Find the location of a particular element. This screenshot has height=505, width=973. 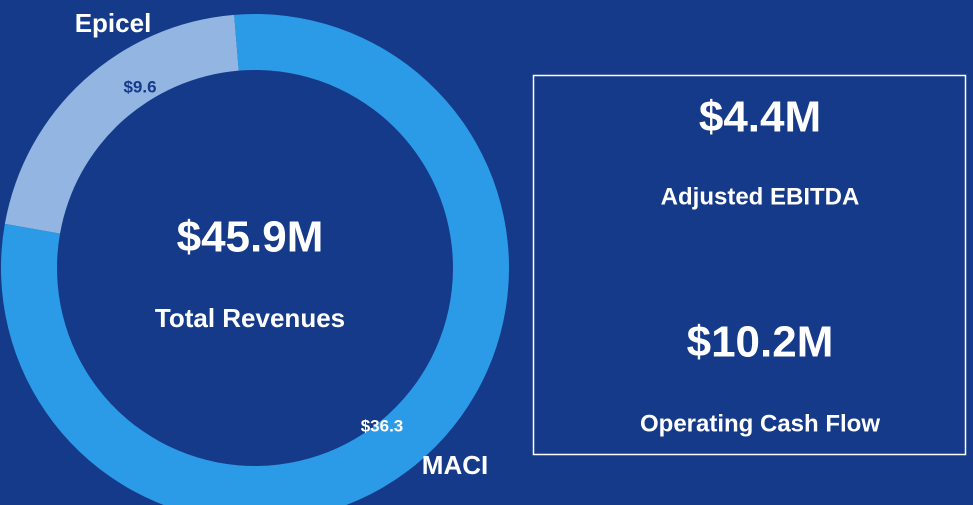

category-label: MACI is located at coordinates (455, 465).